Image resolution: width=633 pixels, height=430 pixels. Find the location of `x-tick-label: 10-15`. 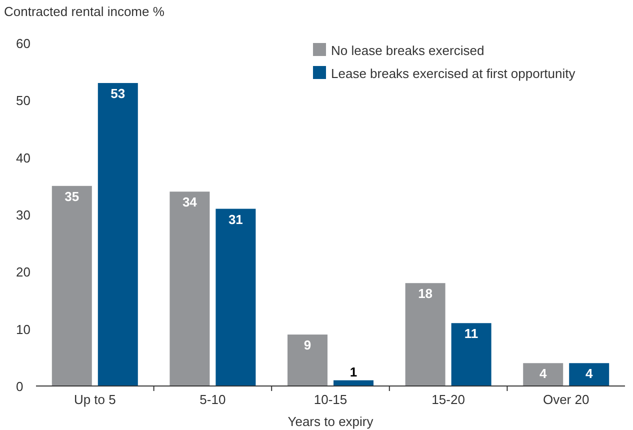

x-tick-label: 10-15 is located at coordinates (331, 399).